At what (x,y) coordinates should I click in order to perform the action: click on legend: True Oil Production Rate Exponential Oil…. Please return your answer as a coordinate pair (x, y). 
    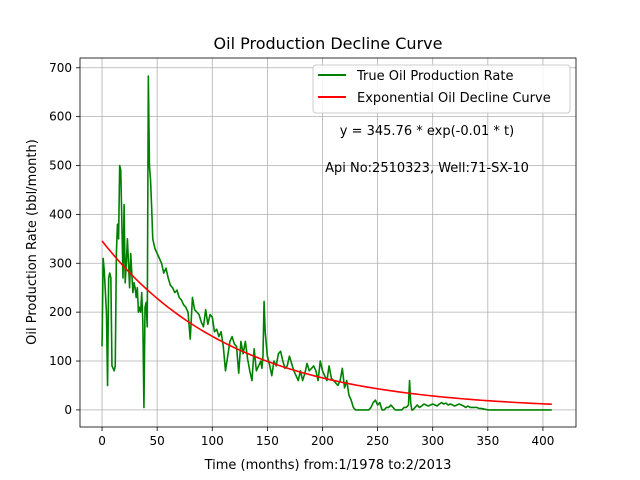
    Looking at the image, I should click on (441, 89).